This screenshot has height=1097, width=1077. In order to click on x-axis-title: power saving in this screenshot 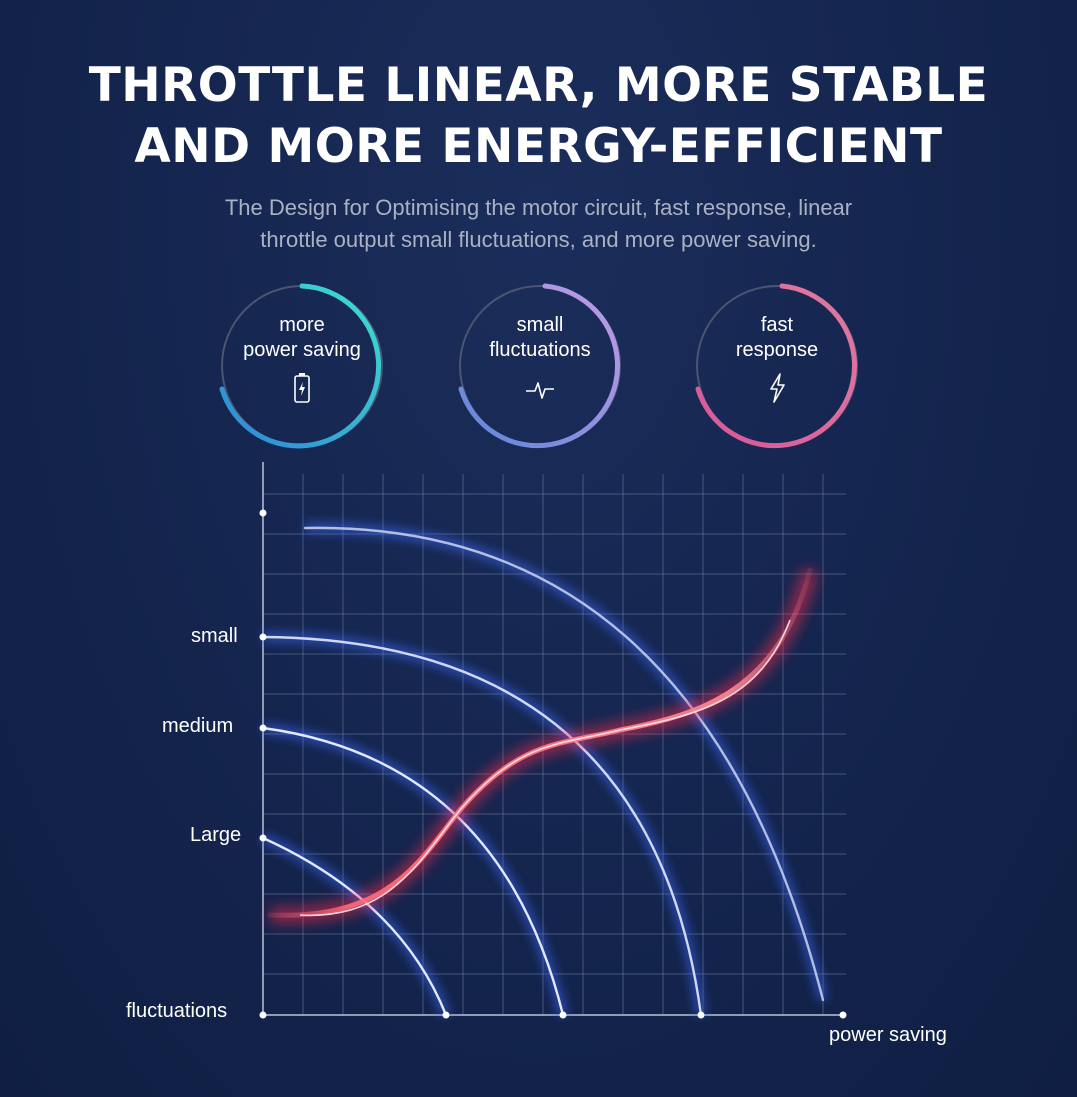, I will do `click(888, 1035)`.